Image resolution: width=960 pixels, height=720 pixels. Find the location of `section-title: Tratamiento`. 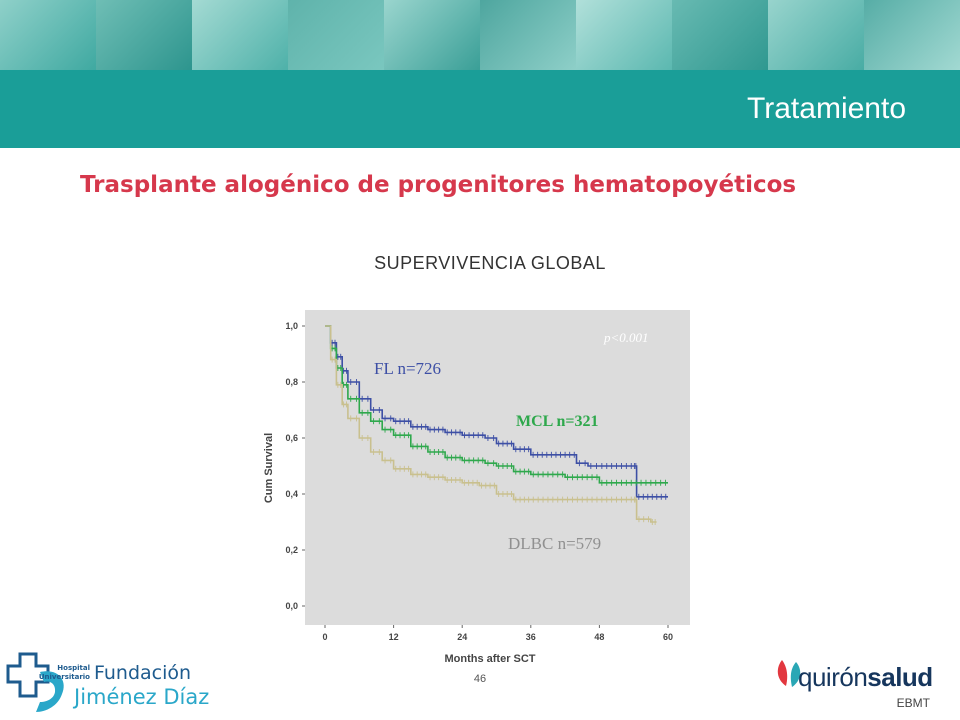

section-title: Tratamiento is located at coordinates (826, 108).